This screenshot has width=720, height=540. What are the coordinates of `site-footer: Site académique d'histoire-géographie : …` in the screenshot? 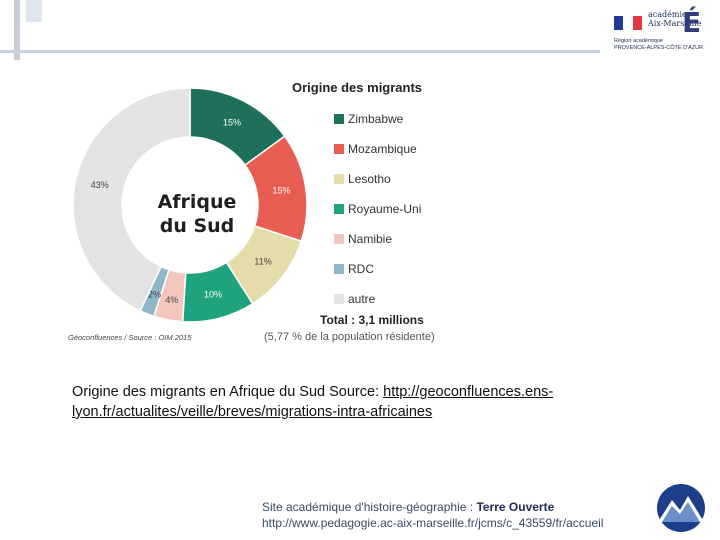 It's located at (432, 515).